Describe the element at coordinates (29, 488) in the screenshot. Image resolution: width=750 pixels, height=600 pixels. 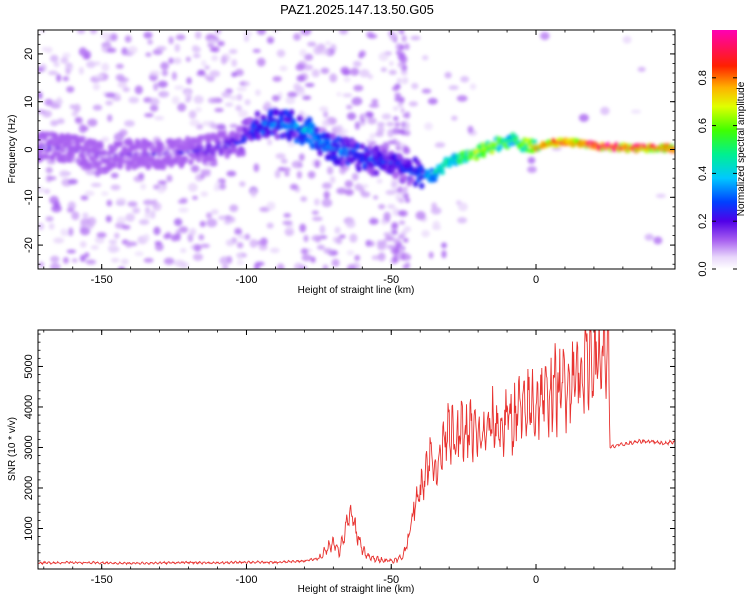
I see `snr-y-tick-label: 2000` at that location.